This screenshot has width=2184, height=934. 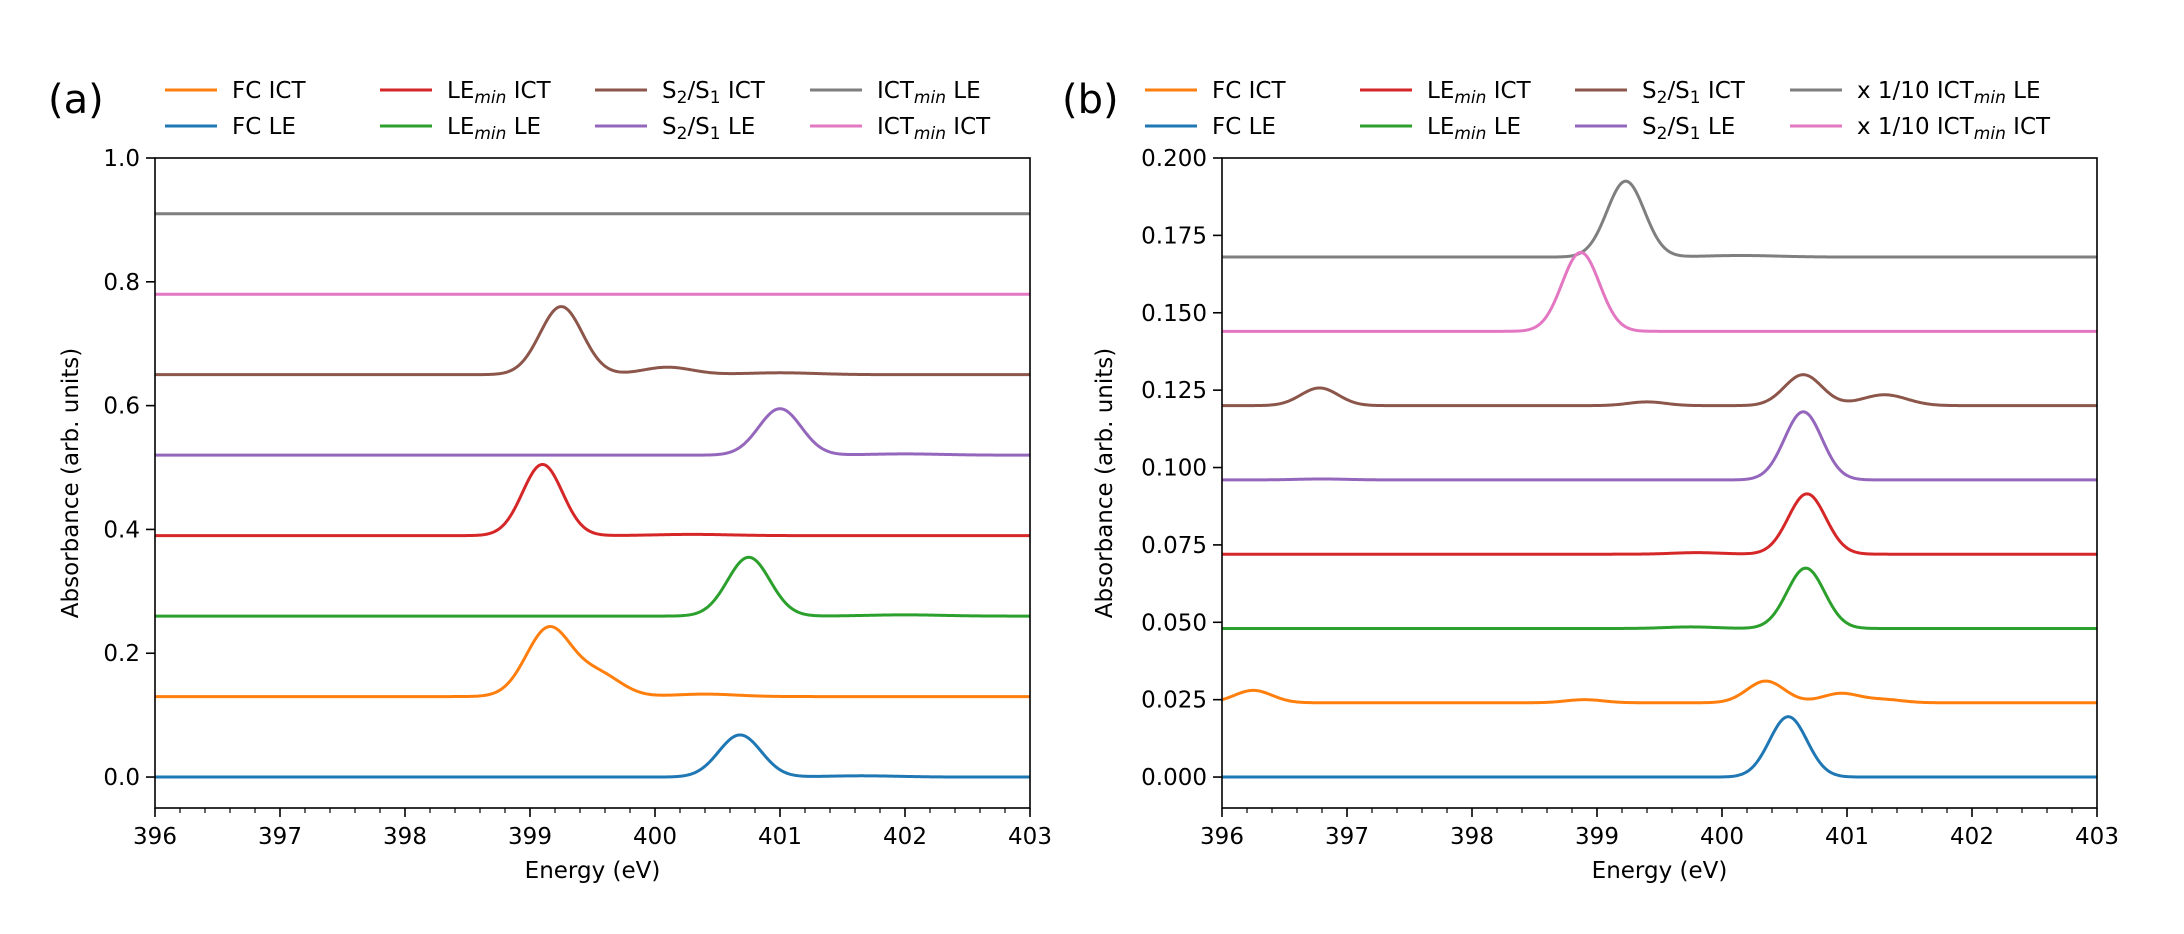 What do you see at coordinates (1174, 778) in the screenshot?
I see `panel-b-ytick-label: 0.000` at bounding box center [1174, 778].